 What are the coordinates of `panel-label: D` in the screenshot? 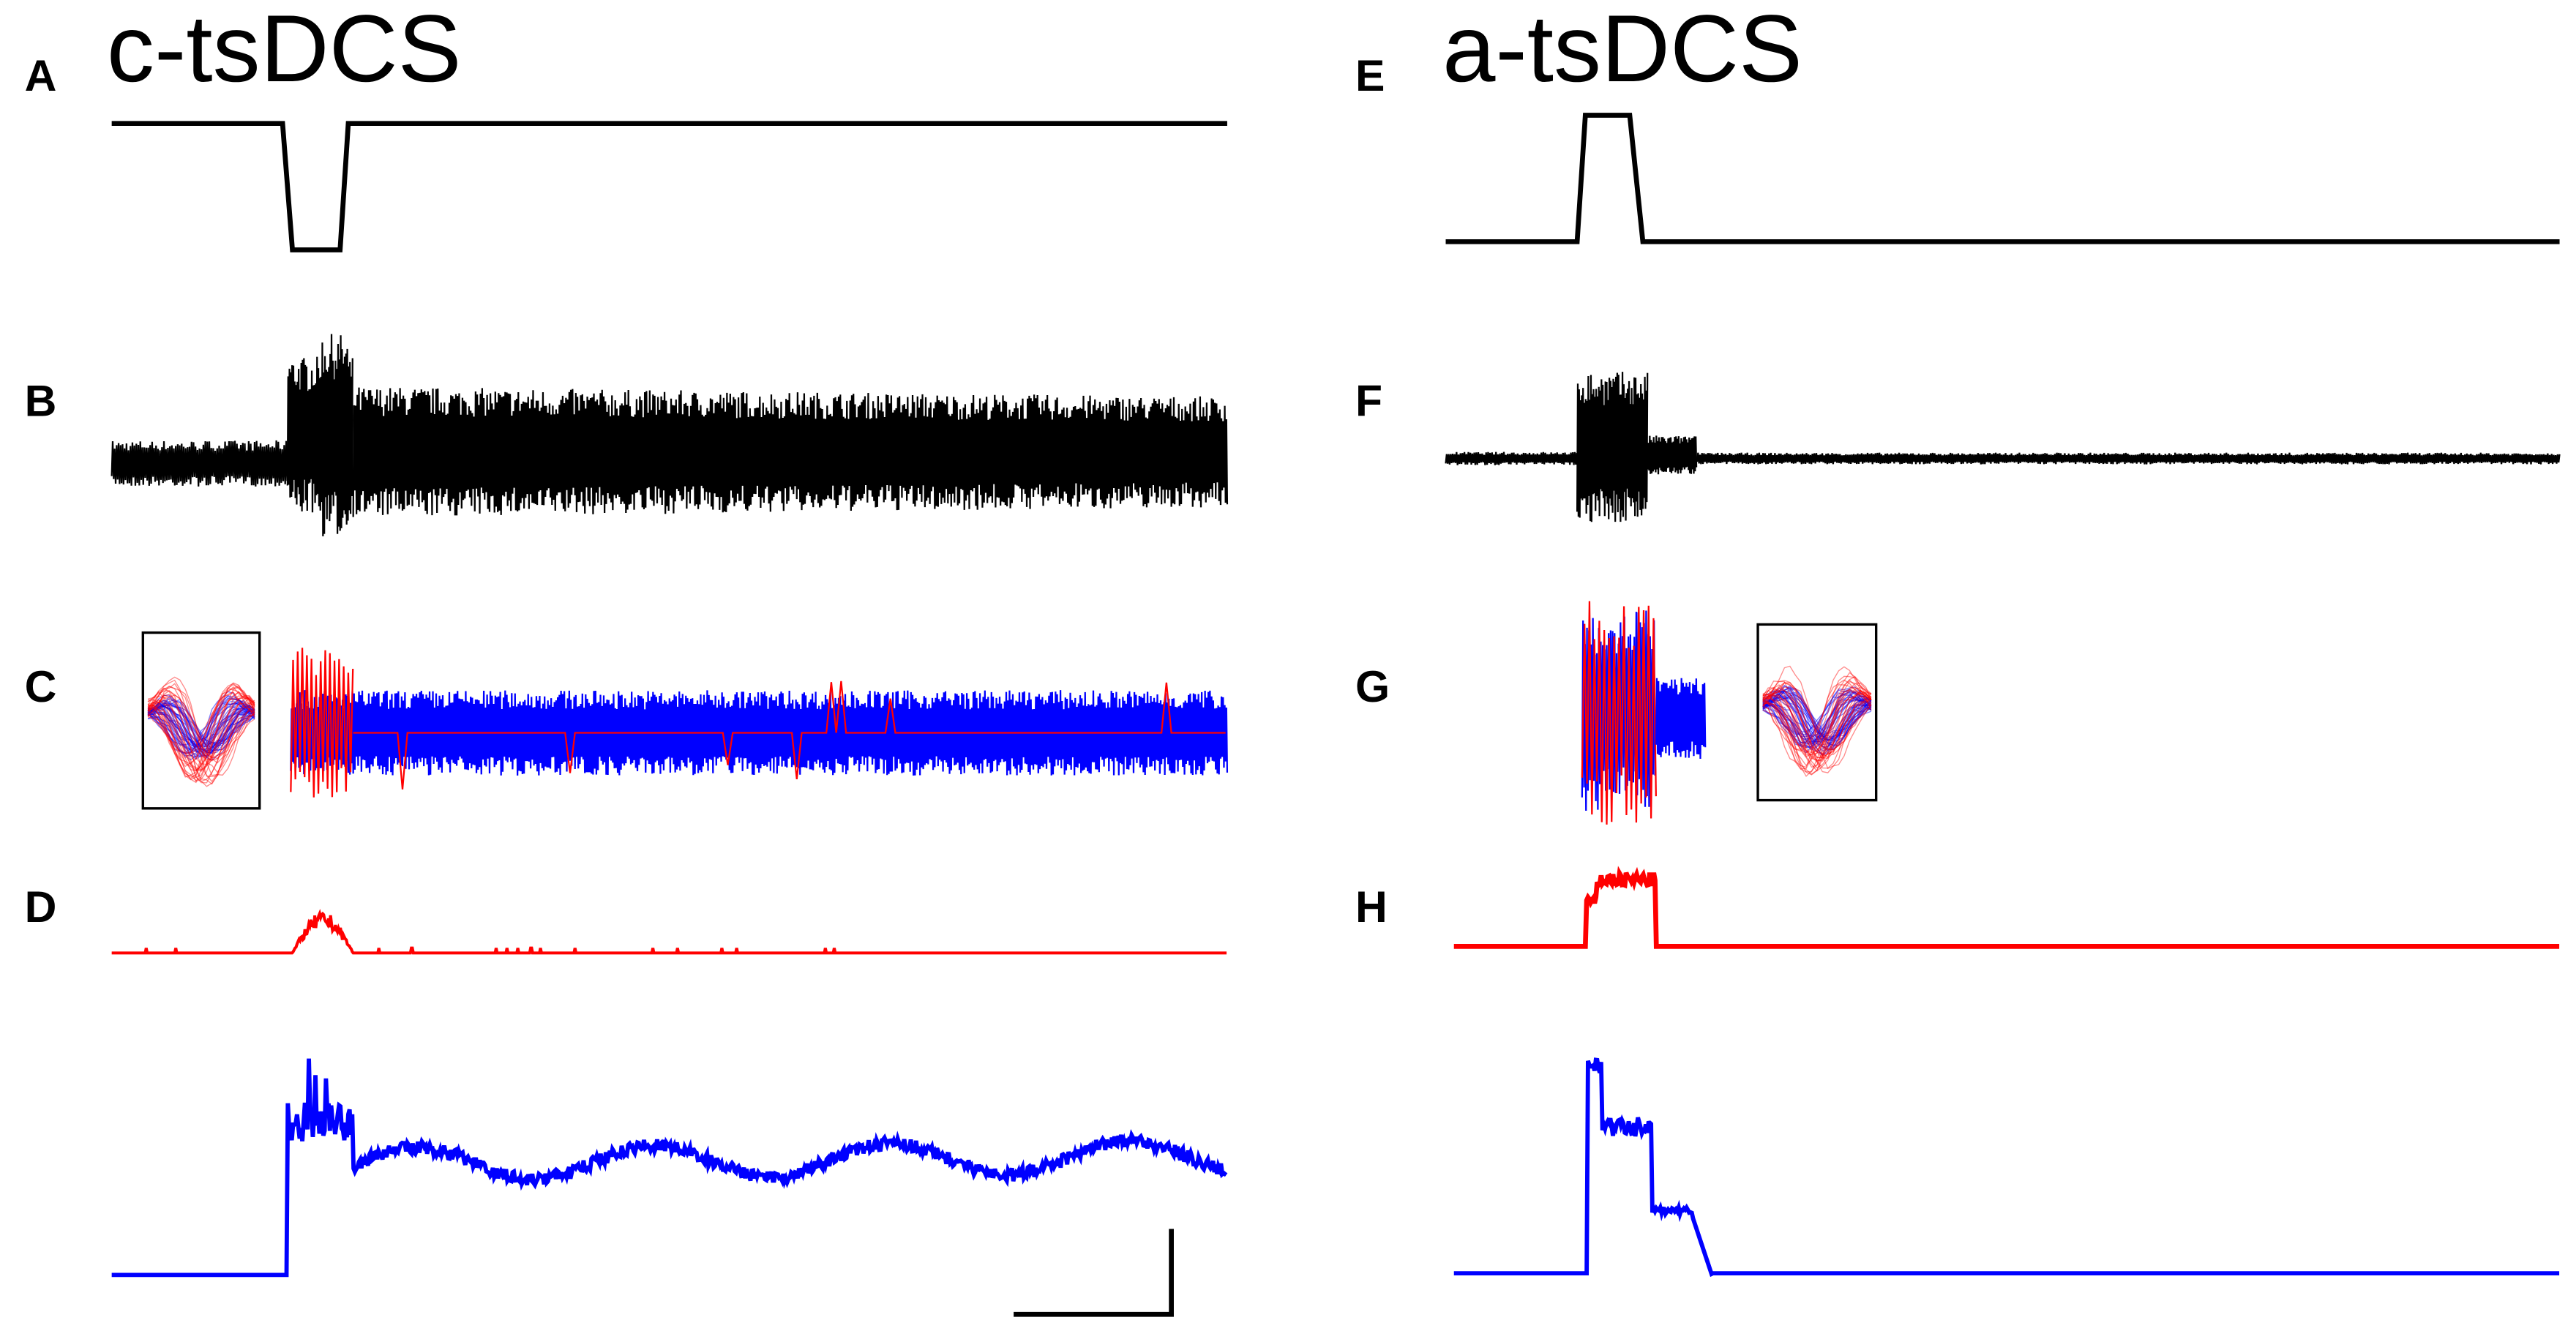 It's located at (41, 906).